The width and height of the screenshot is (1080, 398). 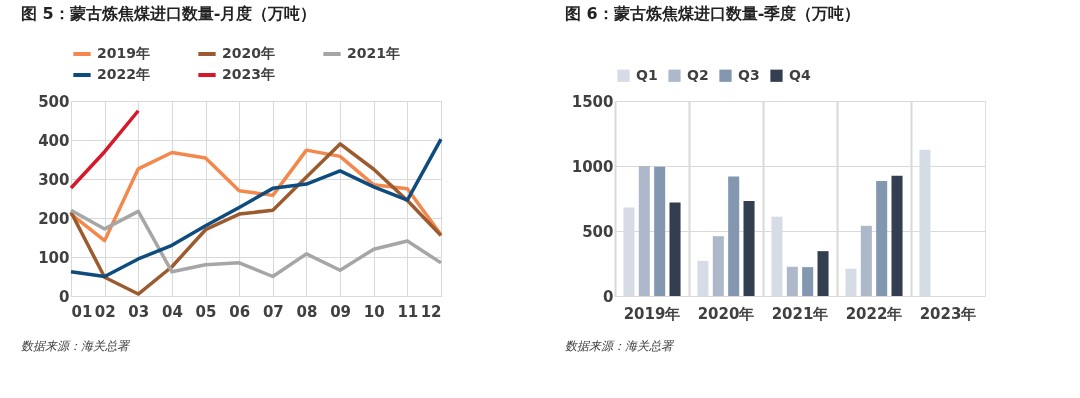 I want to click on x-tick-label: 2021年, so click(x=800, y=313).